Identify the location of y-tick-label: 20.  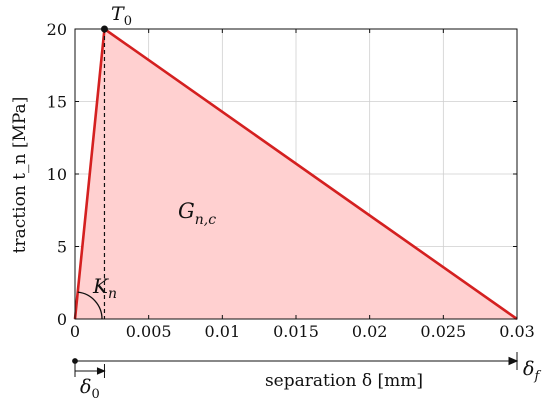
(57, 29).